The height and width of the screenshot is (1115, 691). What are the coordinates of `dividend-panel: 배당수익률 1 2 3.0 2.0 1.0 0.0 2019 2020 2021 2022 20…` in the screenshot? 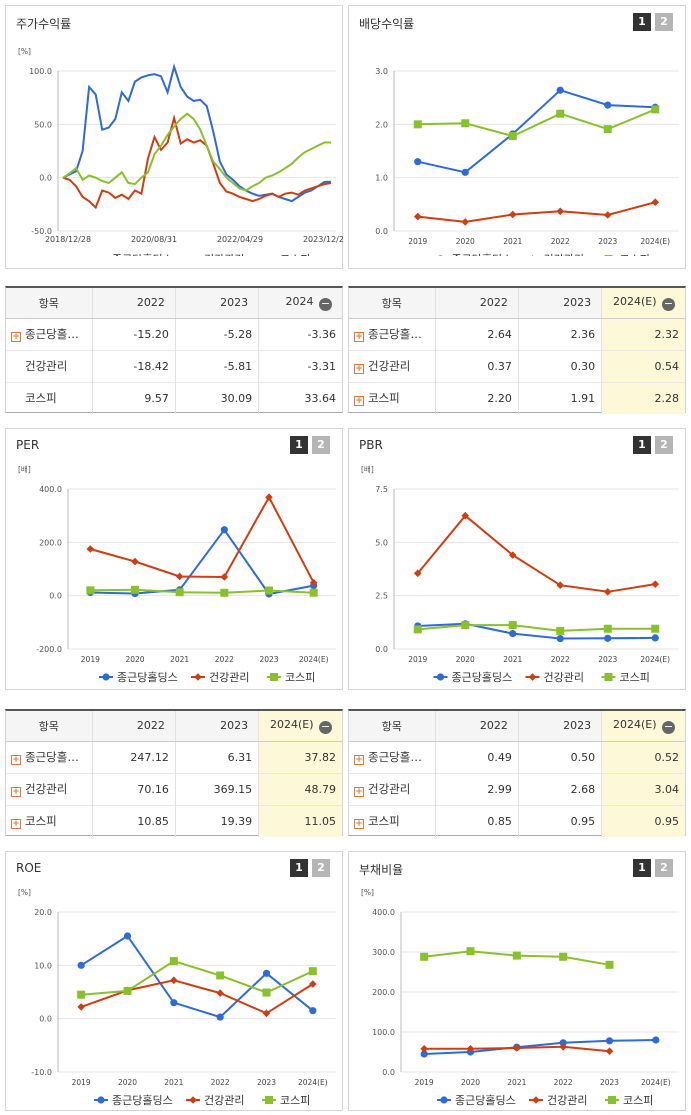 It's located at (517, 137).